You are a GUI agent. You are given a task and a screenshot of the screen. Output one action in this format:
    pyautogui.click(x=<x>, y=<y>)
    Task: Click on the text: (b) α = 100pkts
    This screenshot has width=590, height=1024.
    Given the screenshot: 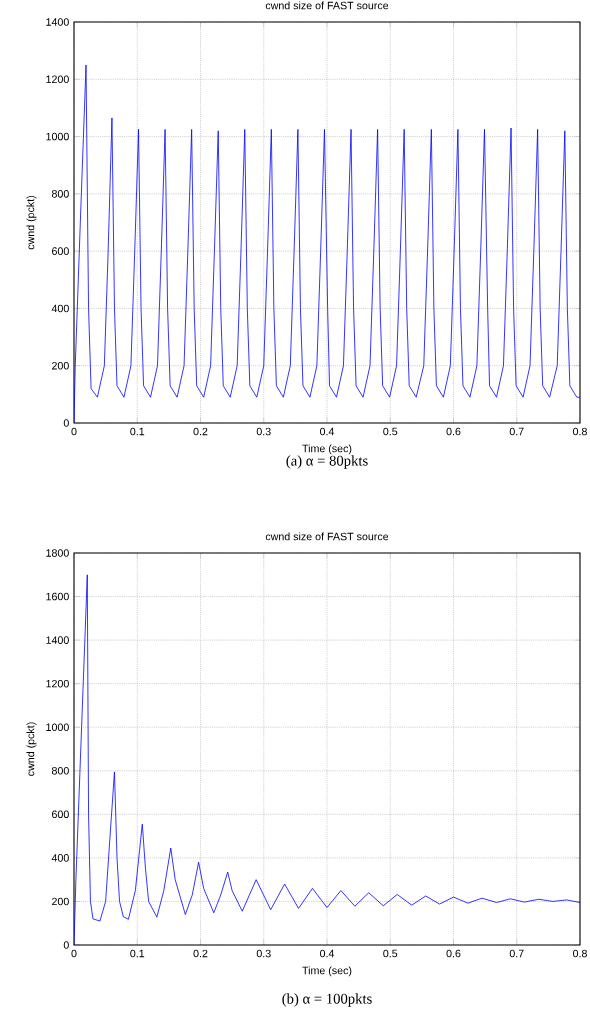 What is the action you would take?
    pyautogui.click(x=327, y=1000)
    